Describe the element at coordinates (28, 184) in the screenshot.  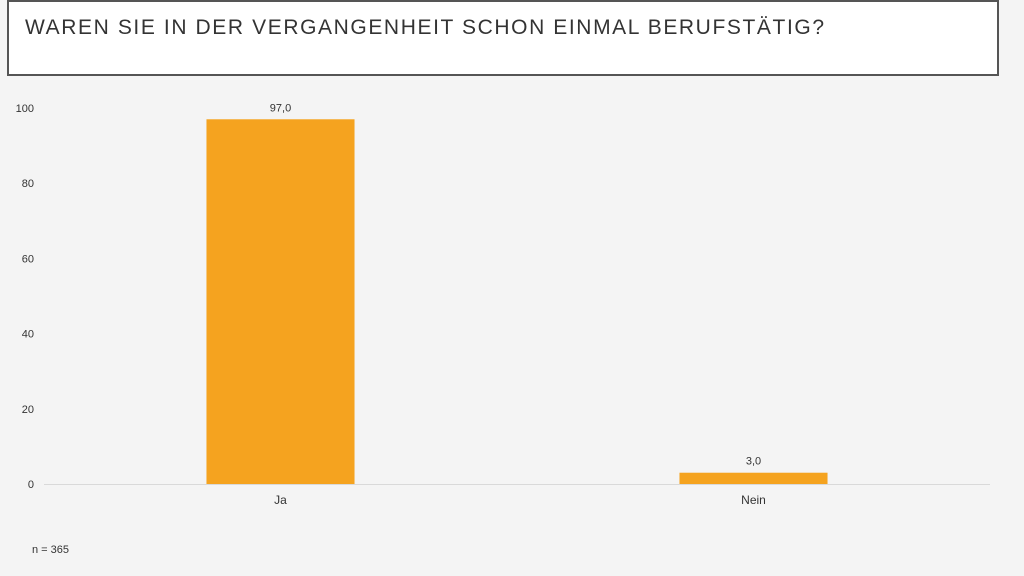
I see `y-tick-label: 80` at that location.